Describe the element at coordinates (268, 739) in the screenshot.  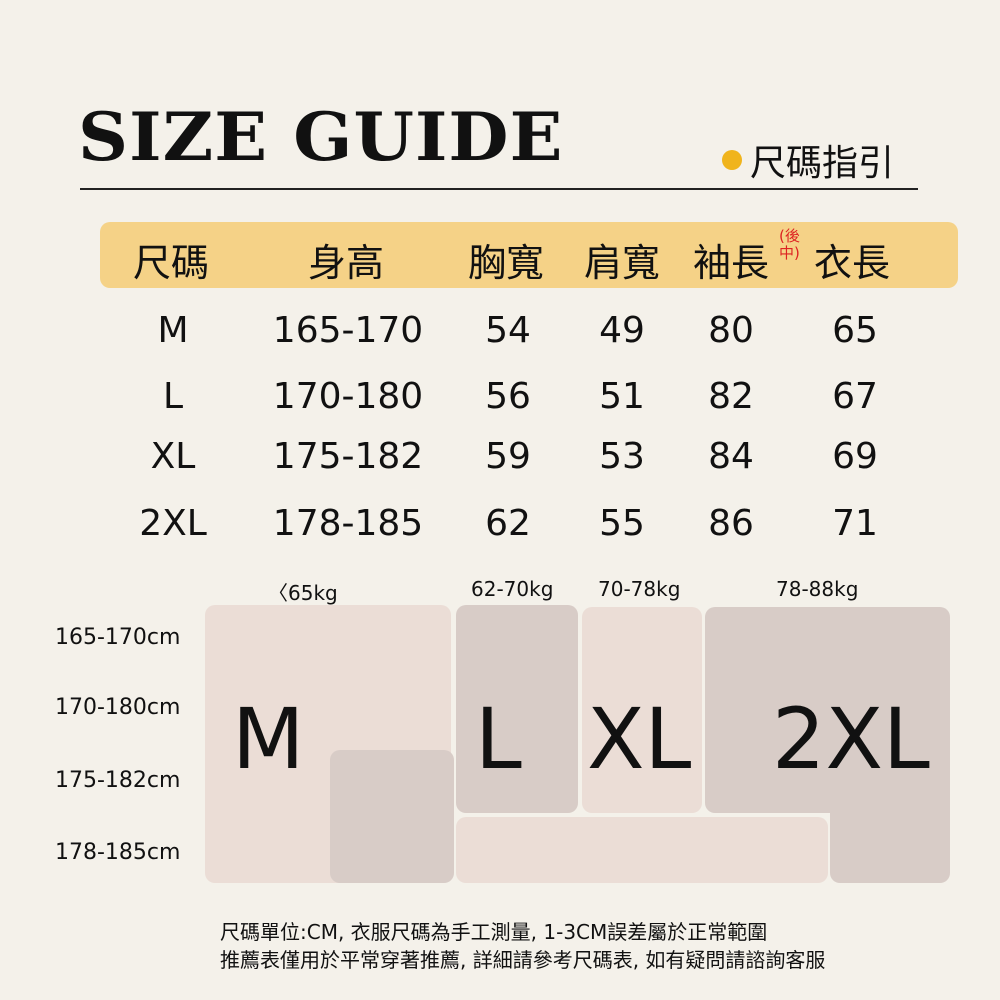
I see `size-label-m: M` at that location.